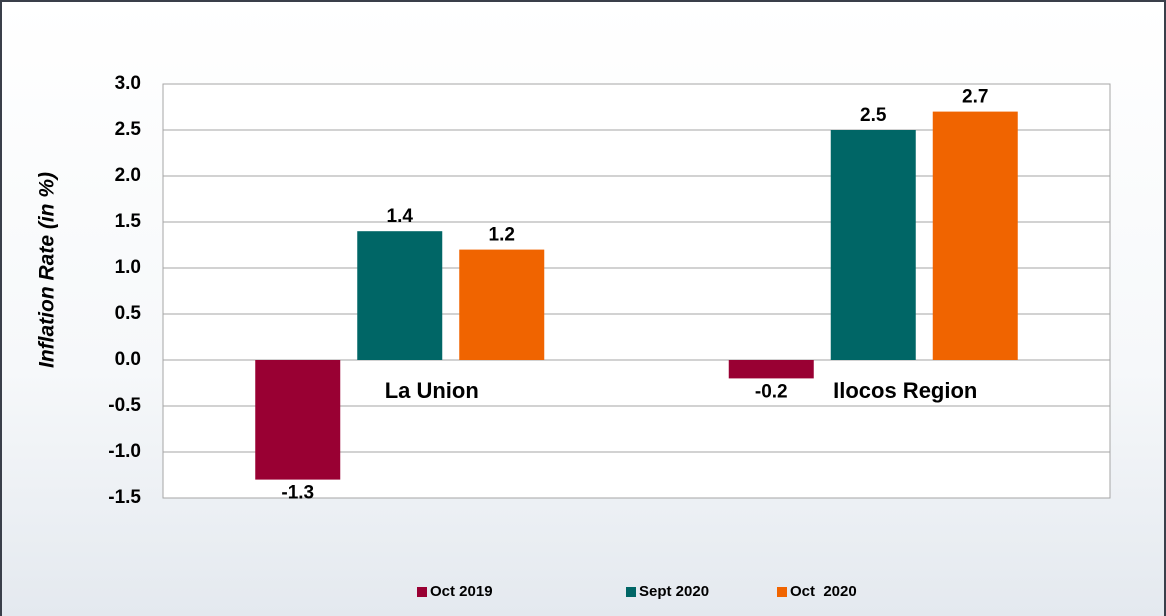 The image size is (1166, 616). What do you see at coordinates (674, 591) in the screenshot?
I see `legend-label: Sept 2020` at bounding box center [674, 591].